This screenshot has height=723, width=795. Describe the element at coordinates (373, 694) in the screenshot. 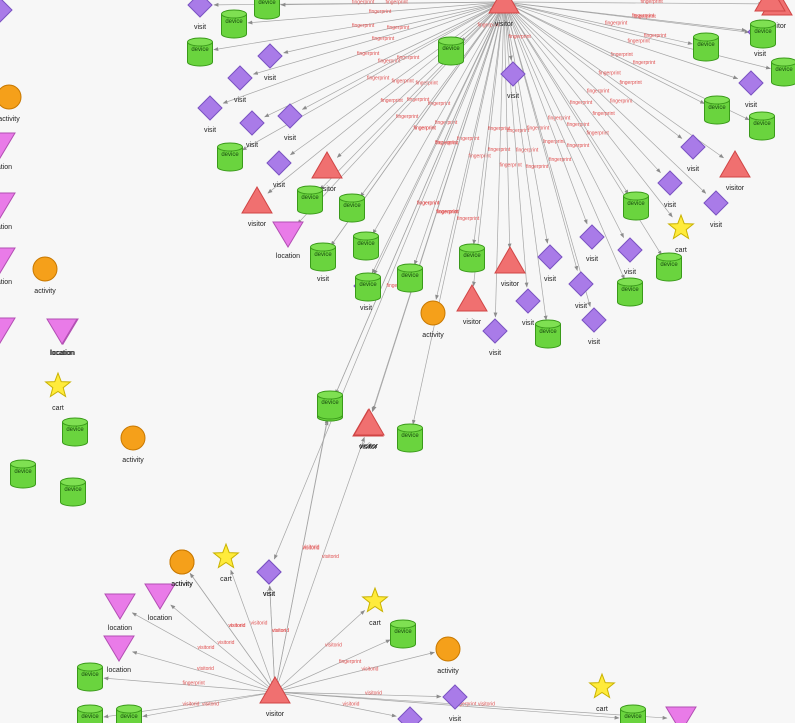

I see `edge-label: visitorid` at that location.